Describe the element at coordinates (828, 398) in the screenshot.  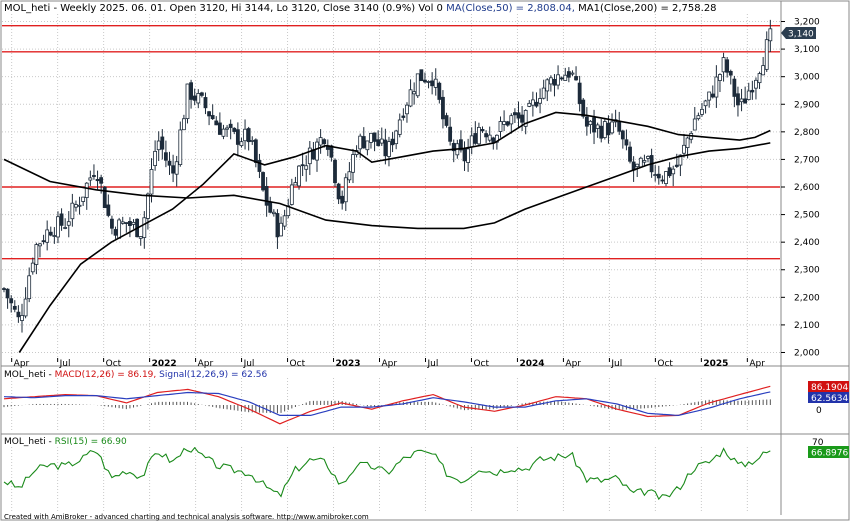
I see `macd-tags: 86.1904 62.5634 0` at that location.